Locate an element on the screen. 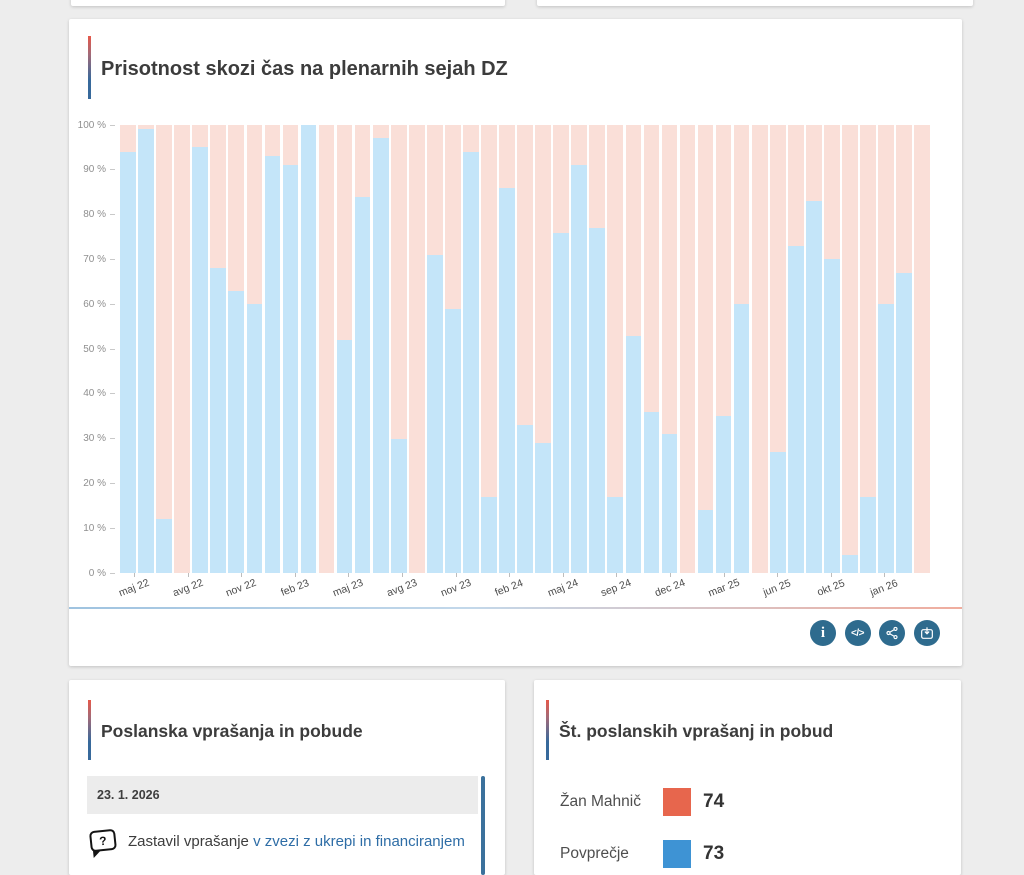 Image resolution: width=1024 pixels, height=875 pixels. question-text-prefix: Zastavil vprašanje is located at coordinates (191, 841).